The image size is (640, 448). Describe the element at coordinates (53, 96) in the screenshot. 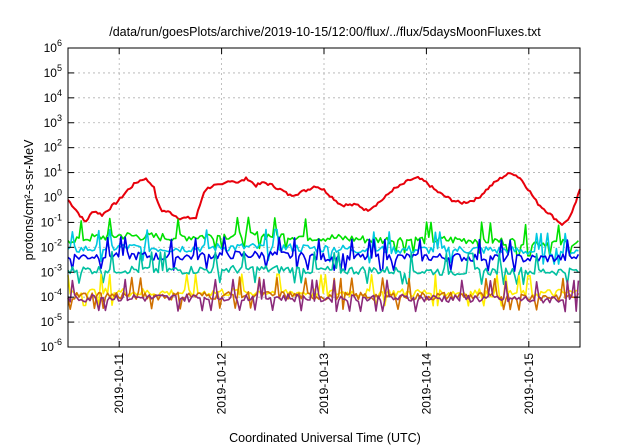

I see `y-tick-label: 10⁴` at that location.